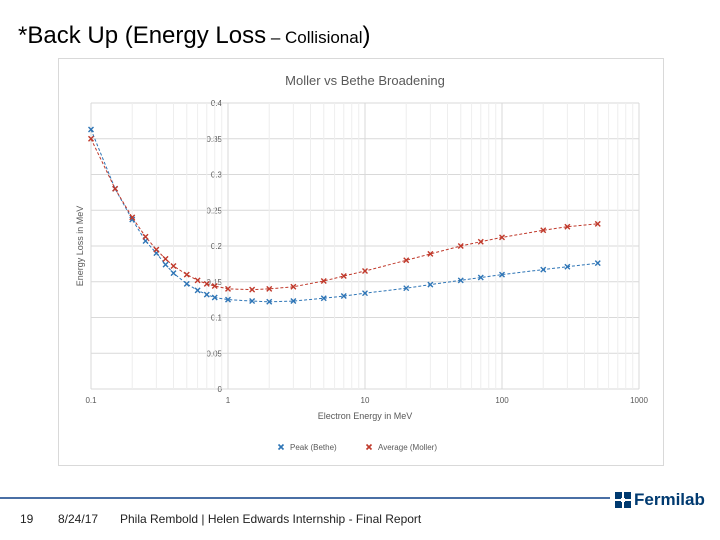 This screenshot has height=540, width=720. What do you see at coordinates (217, 318) in the screenshot?
I see `y-tick-label: 0.1` at bounding box center [217, 318].